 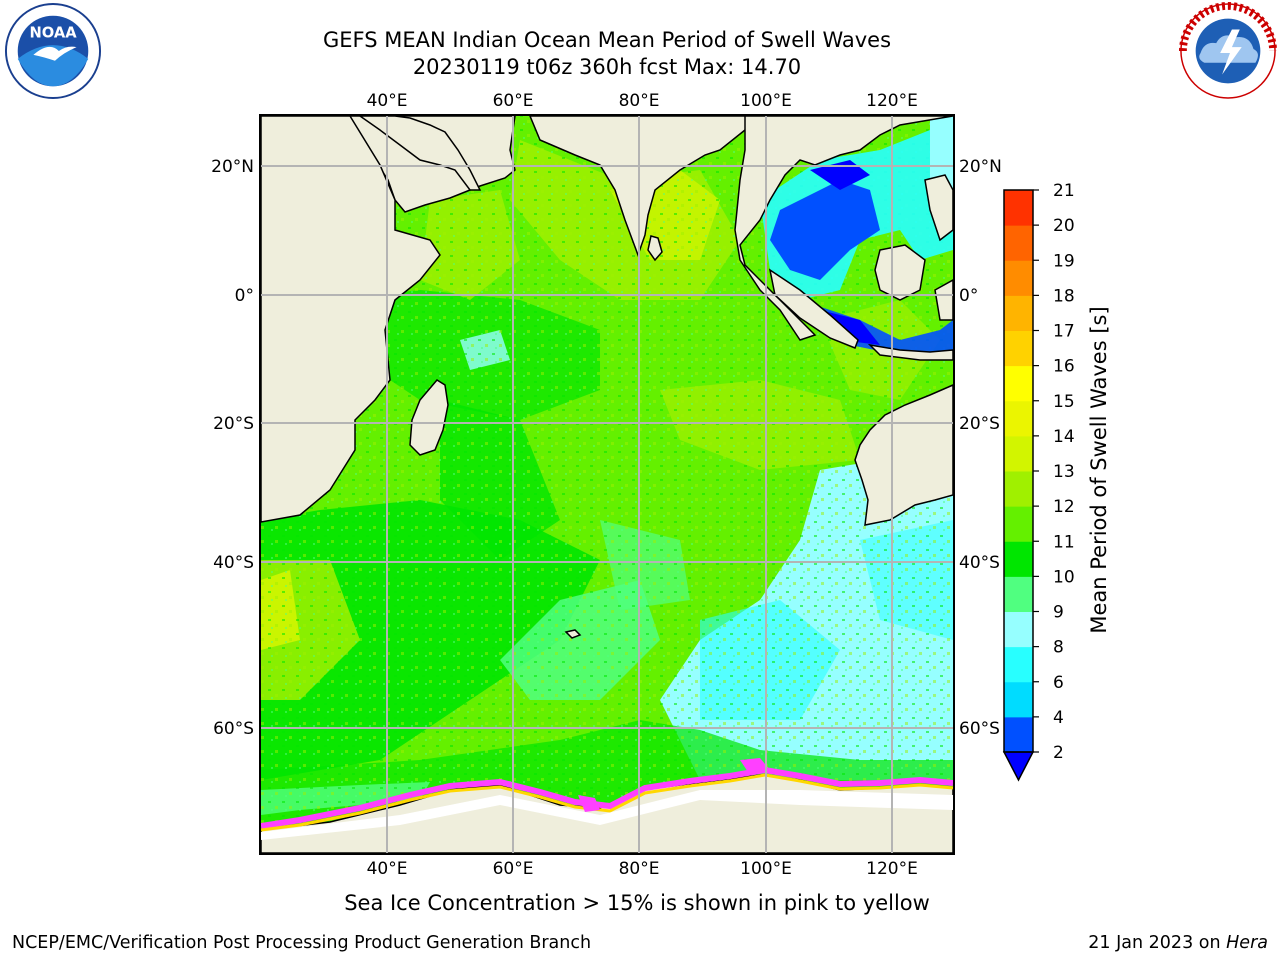 I want to click on colorbar-label: Mean Period of Swell Waves [s], so click(x=1099, y=469).